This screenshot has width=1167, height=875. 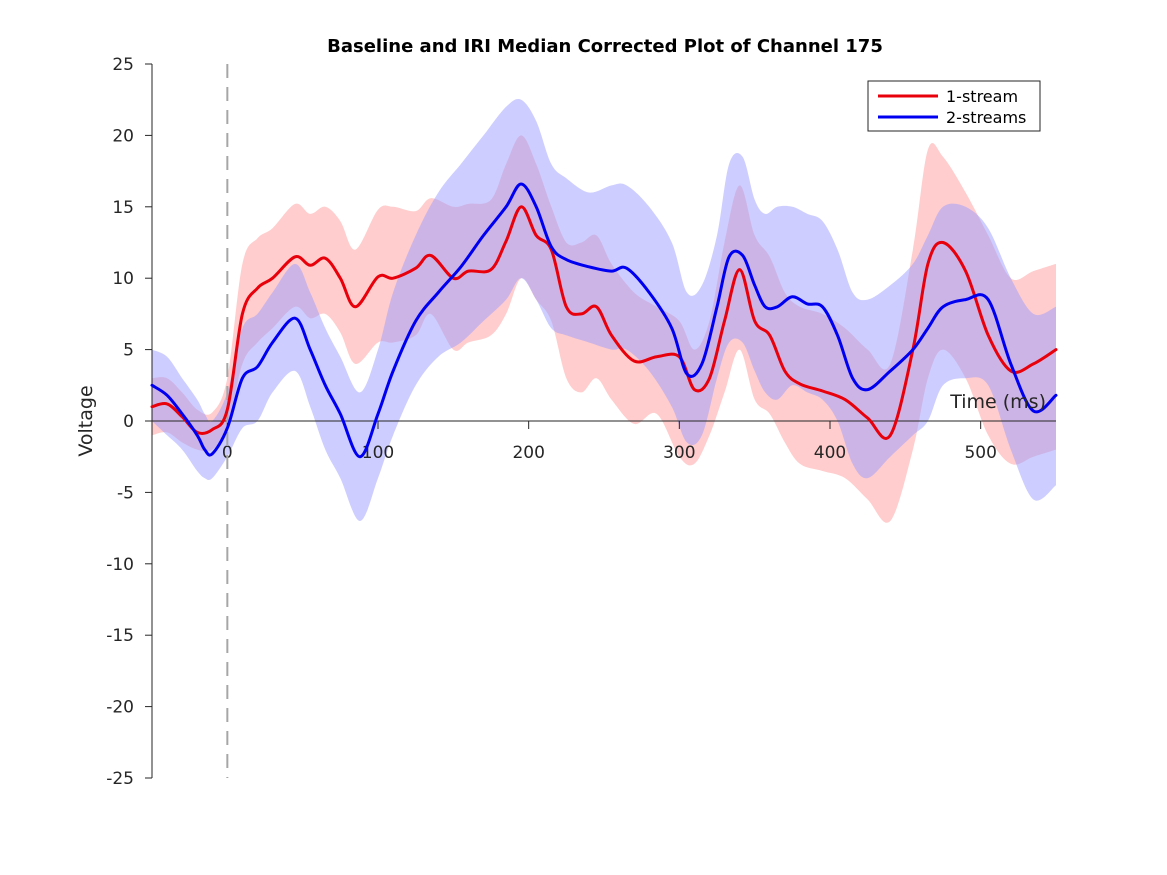 What do you see at coordinates (86, 420) in the screenshot?
I see `y-axis-label: Voltage` at bounding box center [86, 420].